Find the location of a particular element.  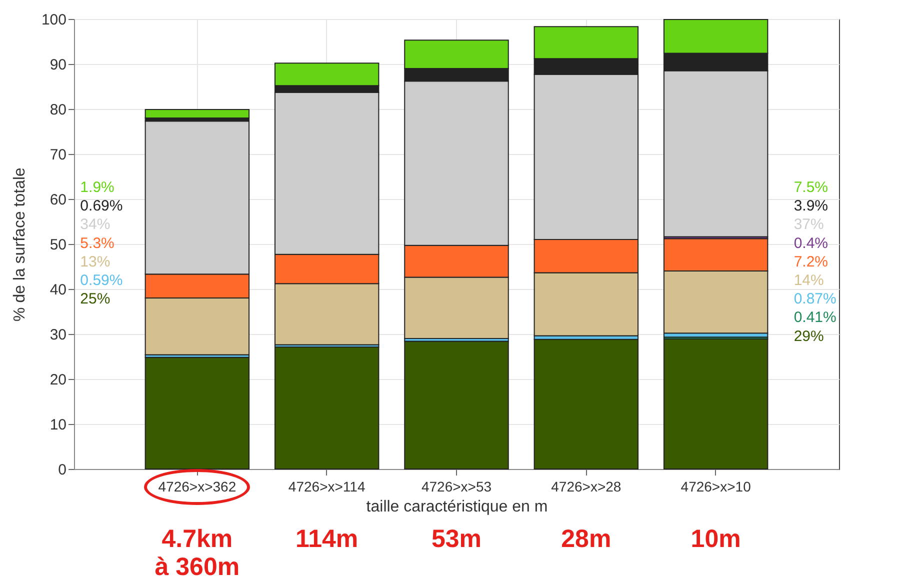

x-tick-label: 4726>x>28 is located at coordinates (586, 486).